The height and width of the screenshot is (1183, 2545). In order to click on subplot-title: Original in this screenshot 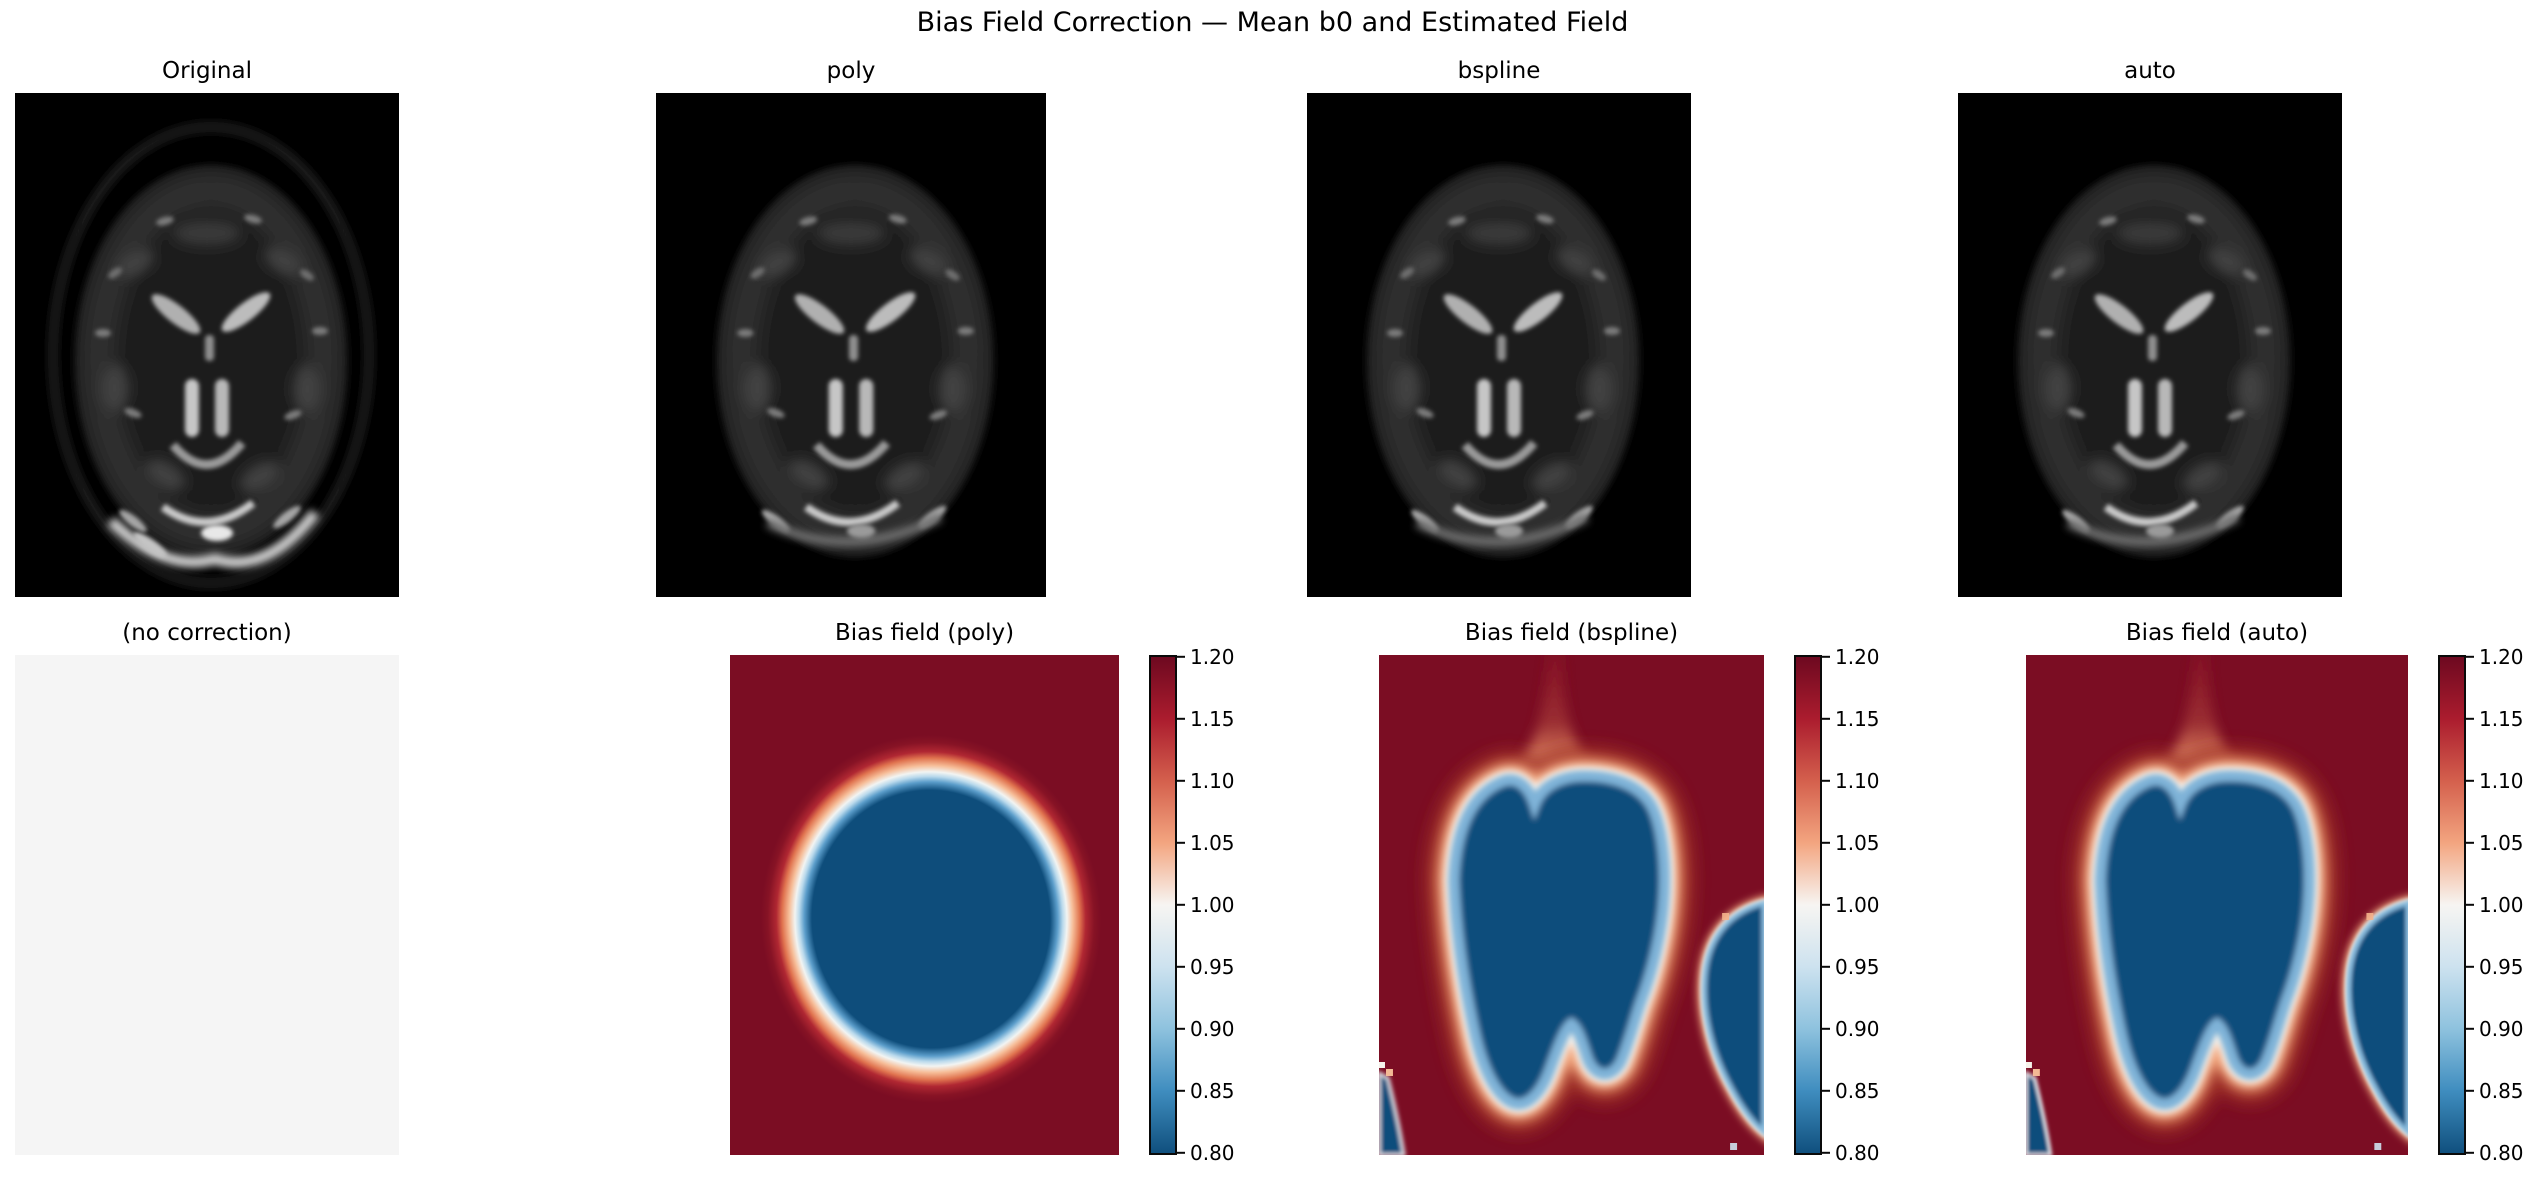, I will do `click(207, 70)`.